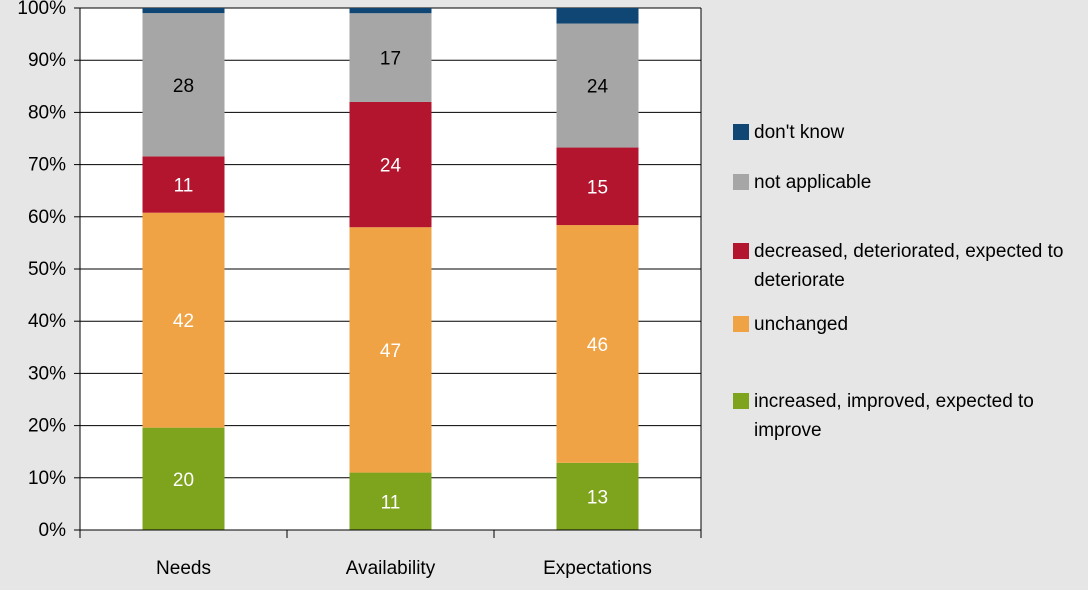 Image resolution: width=1088 pixels, height=590 pixels. I want to click on legend-item: don't know, so click(909, 132).